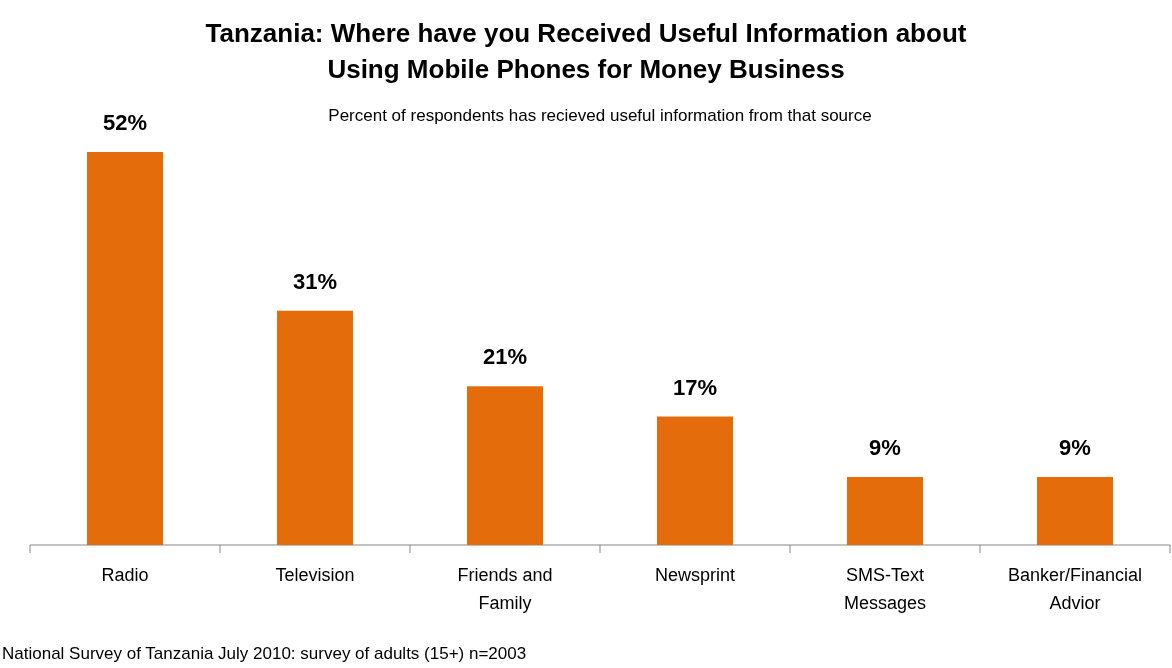 The width and height of the screenshot is (1172, 668). I want to click on x-tick-label: Friends and Family, so click(505, 589).